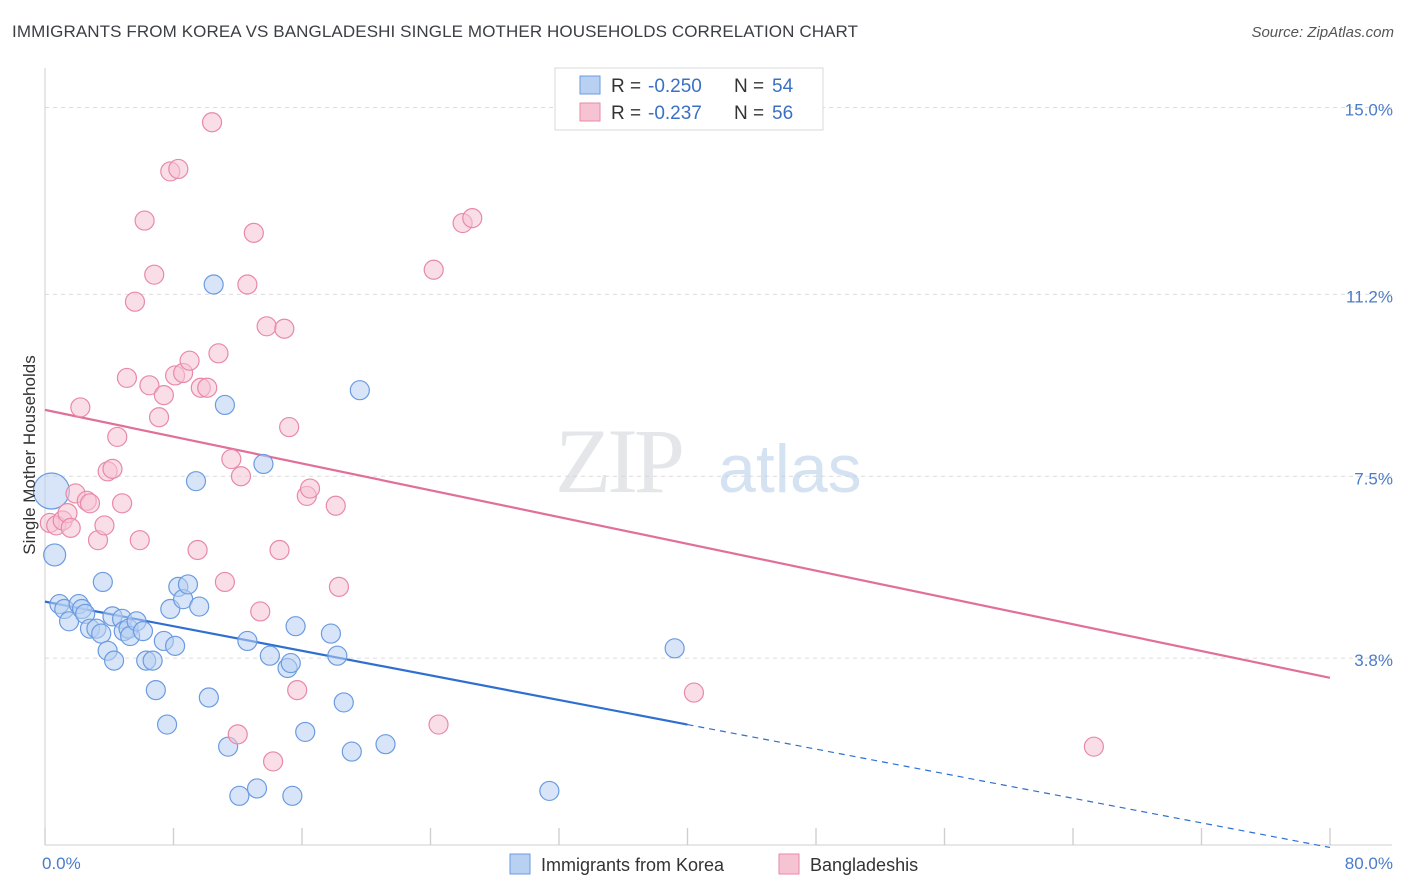 The width and height of the screenshot is (1406, 892). What do you see at coordinates (61, 863) in the screenshot?
I see `x-tick-label: 0.0%` at bounding box center [61, 863].